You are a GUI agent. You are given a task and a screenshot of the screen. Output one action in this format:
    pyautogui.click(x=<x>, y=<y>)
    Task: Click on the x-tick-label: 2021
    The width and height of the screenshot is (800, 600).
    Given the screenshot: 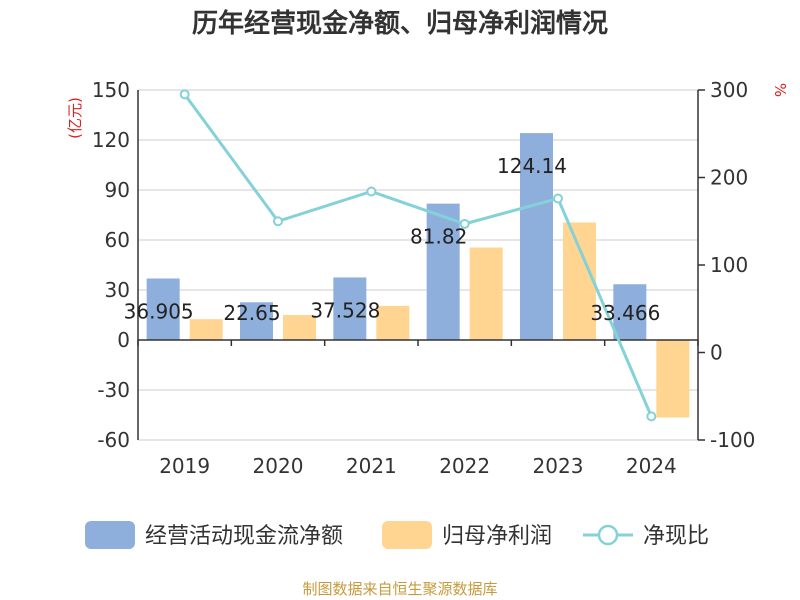 What is the action you would take?
    pyautogui.click(x=371, y=466)
    